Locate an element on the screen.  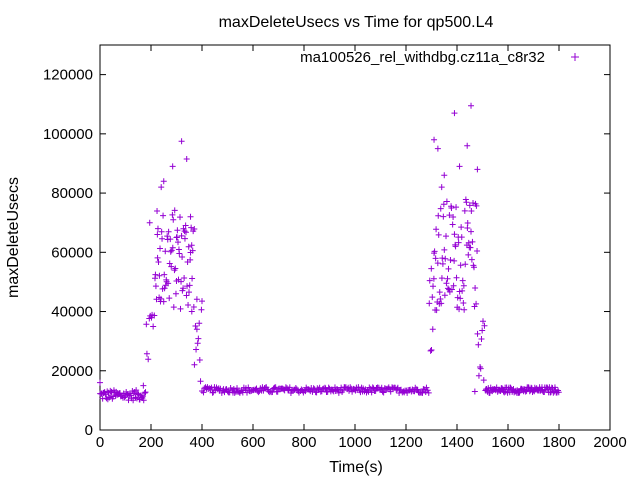
y-tick-label: 100000 is located at coordinates (68, 134).